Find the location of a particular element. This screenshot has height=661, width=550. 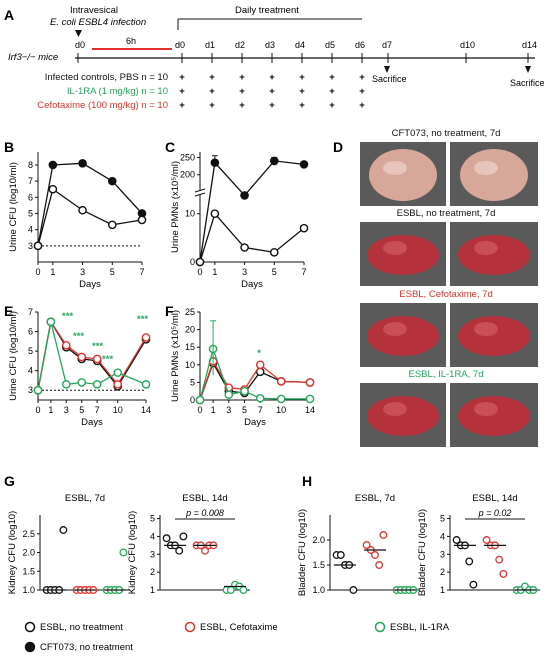

axis-break-mark is located at coordinates (200, 190).